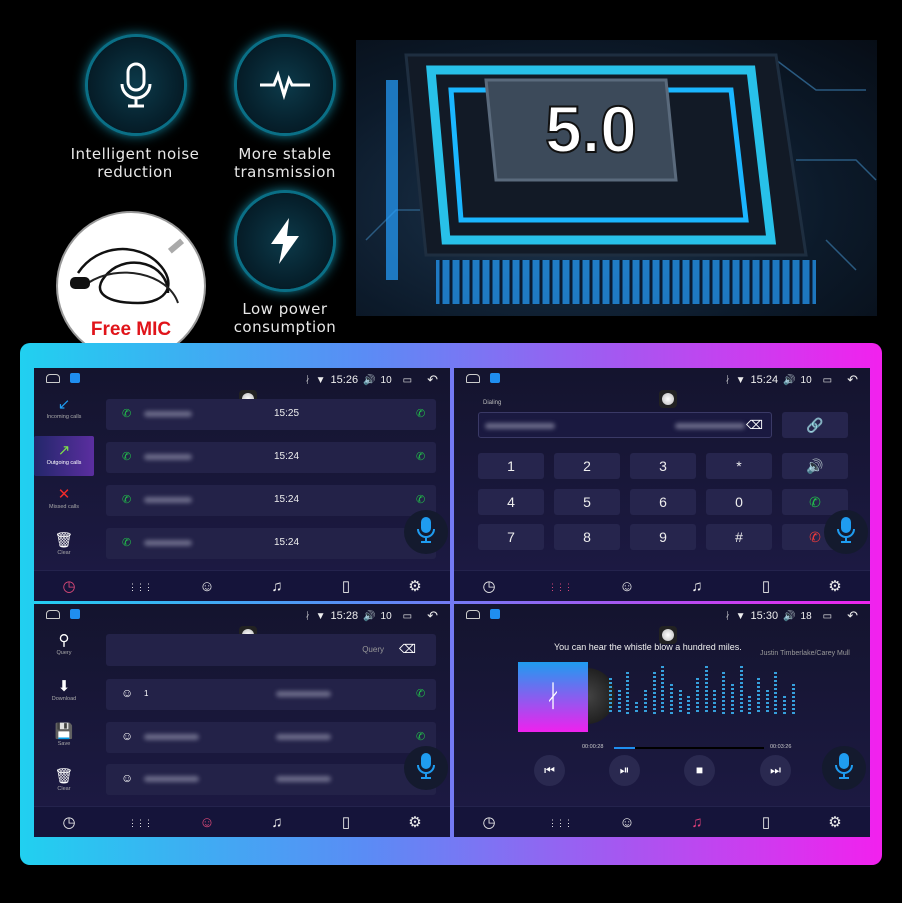 This screenshot has width=902, height=903. I want to click on sidebar-item: ✕ Missed calls, so click(64, 500).